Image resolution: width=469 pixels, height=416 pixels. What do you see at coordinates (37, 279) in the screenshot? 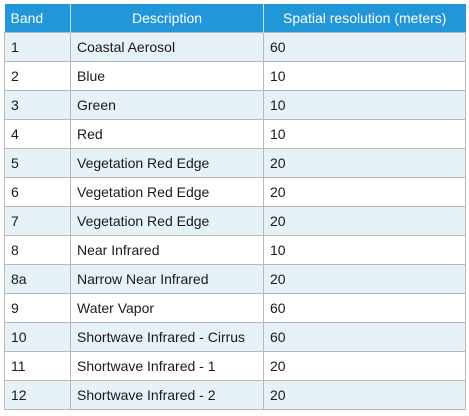
I see `cell-band: 8a` at bounding box center [37, 279].